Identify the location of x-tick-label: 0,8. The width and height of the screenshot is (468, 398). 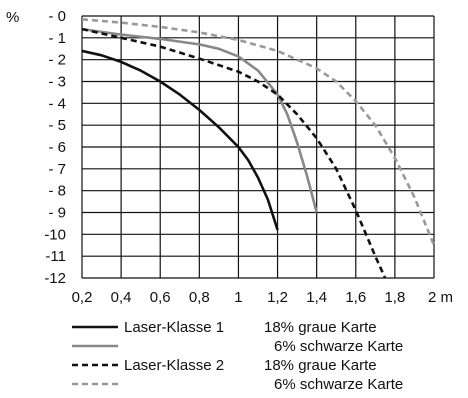
(199, 297).